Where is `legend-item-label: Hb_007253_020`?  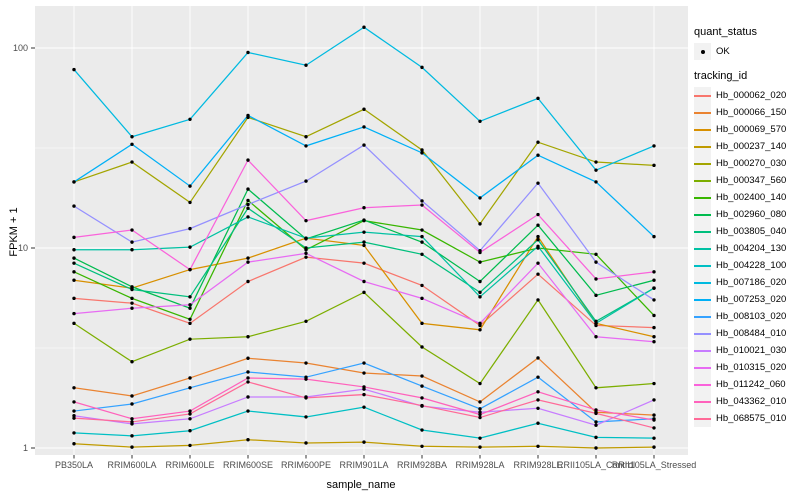
legend-item-label: Hb_007253_020 is located at coordinates (751, 299).